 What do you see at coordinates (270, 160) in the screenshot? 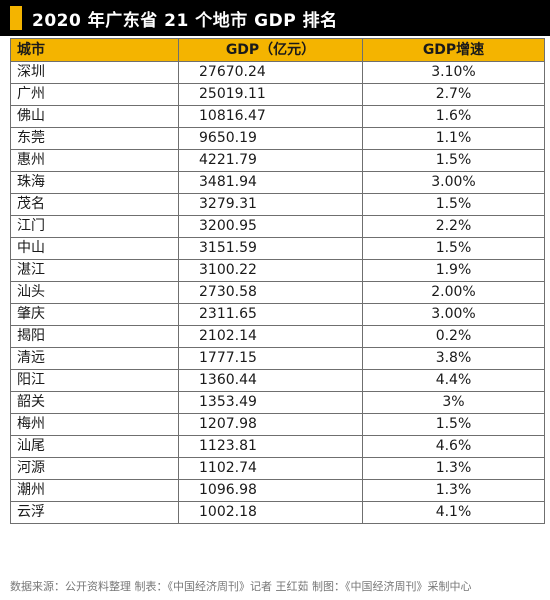
I see `gdp-cell: 4221.79` at bounding box center [270, 160].